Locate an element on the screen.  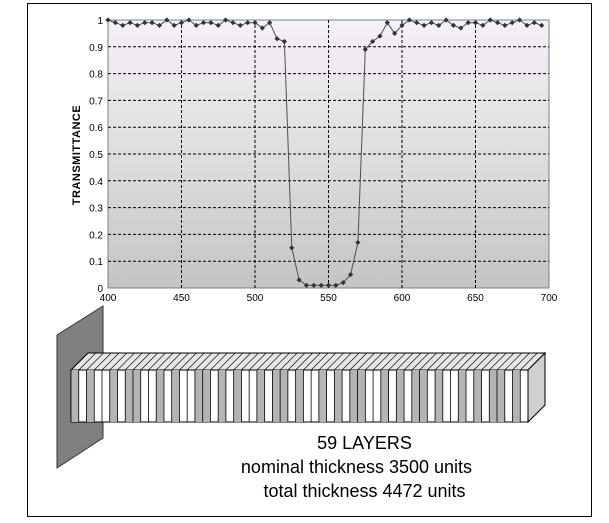
y-tick-label: 0.7 is located at coordinates (96, 101).